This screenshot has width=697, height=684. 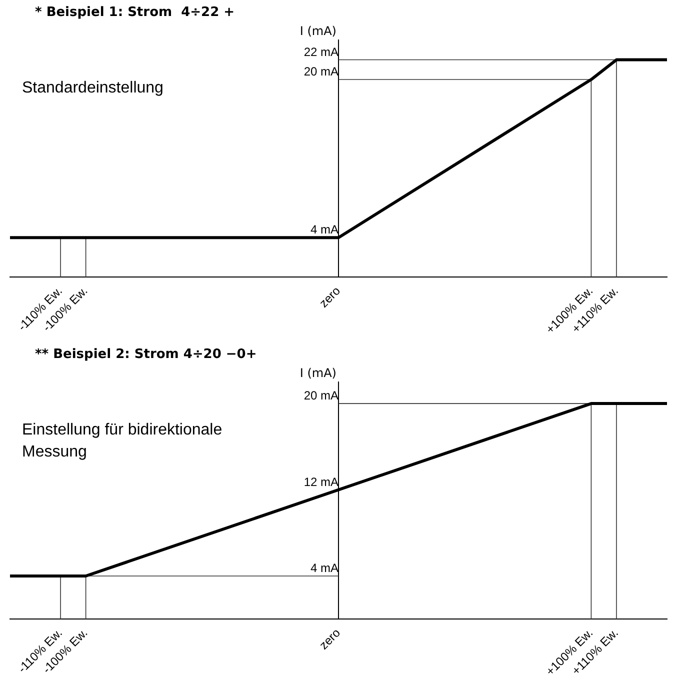 What do you see at coordinates (321, 481) in the screenshot?
I see `y-tick-label: 12 mA` at bounding box center [321, 481].